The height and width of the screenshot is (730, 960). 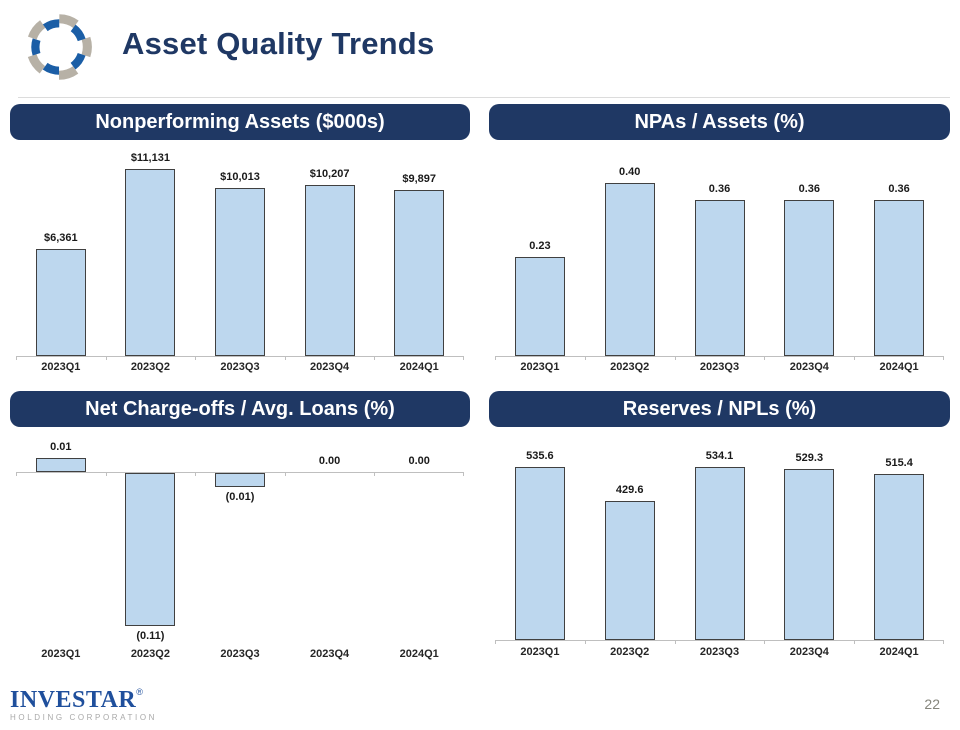 What do you see at coordinates (629, 172) in the screenshot?
I see `bar-value-label: 0.40` at bounding box center [629, 172].